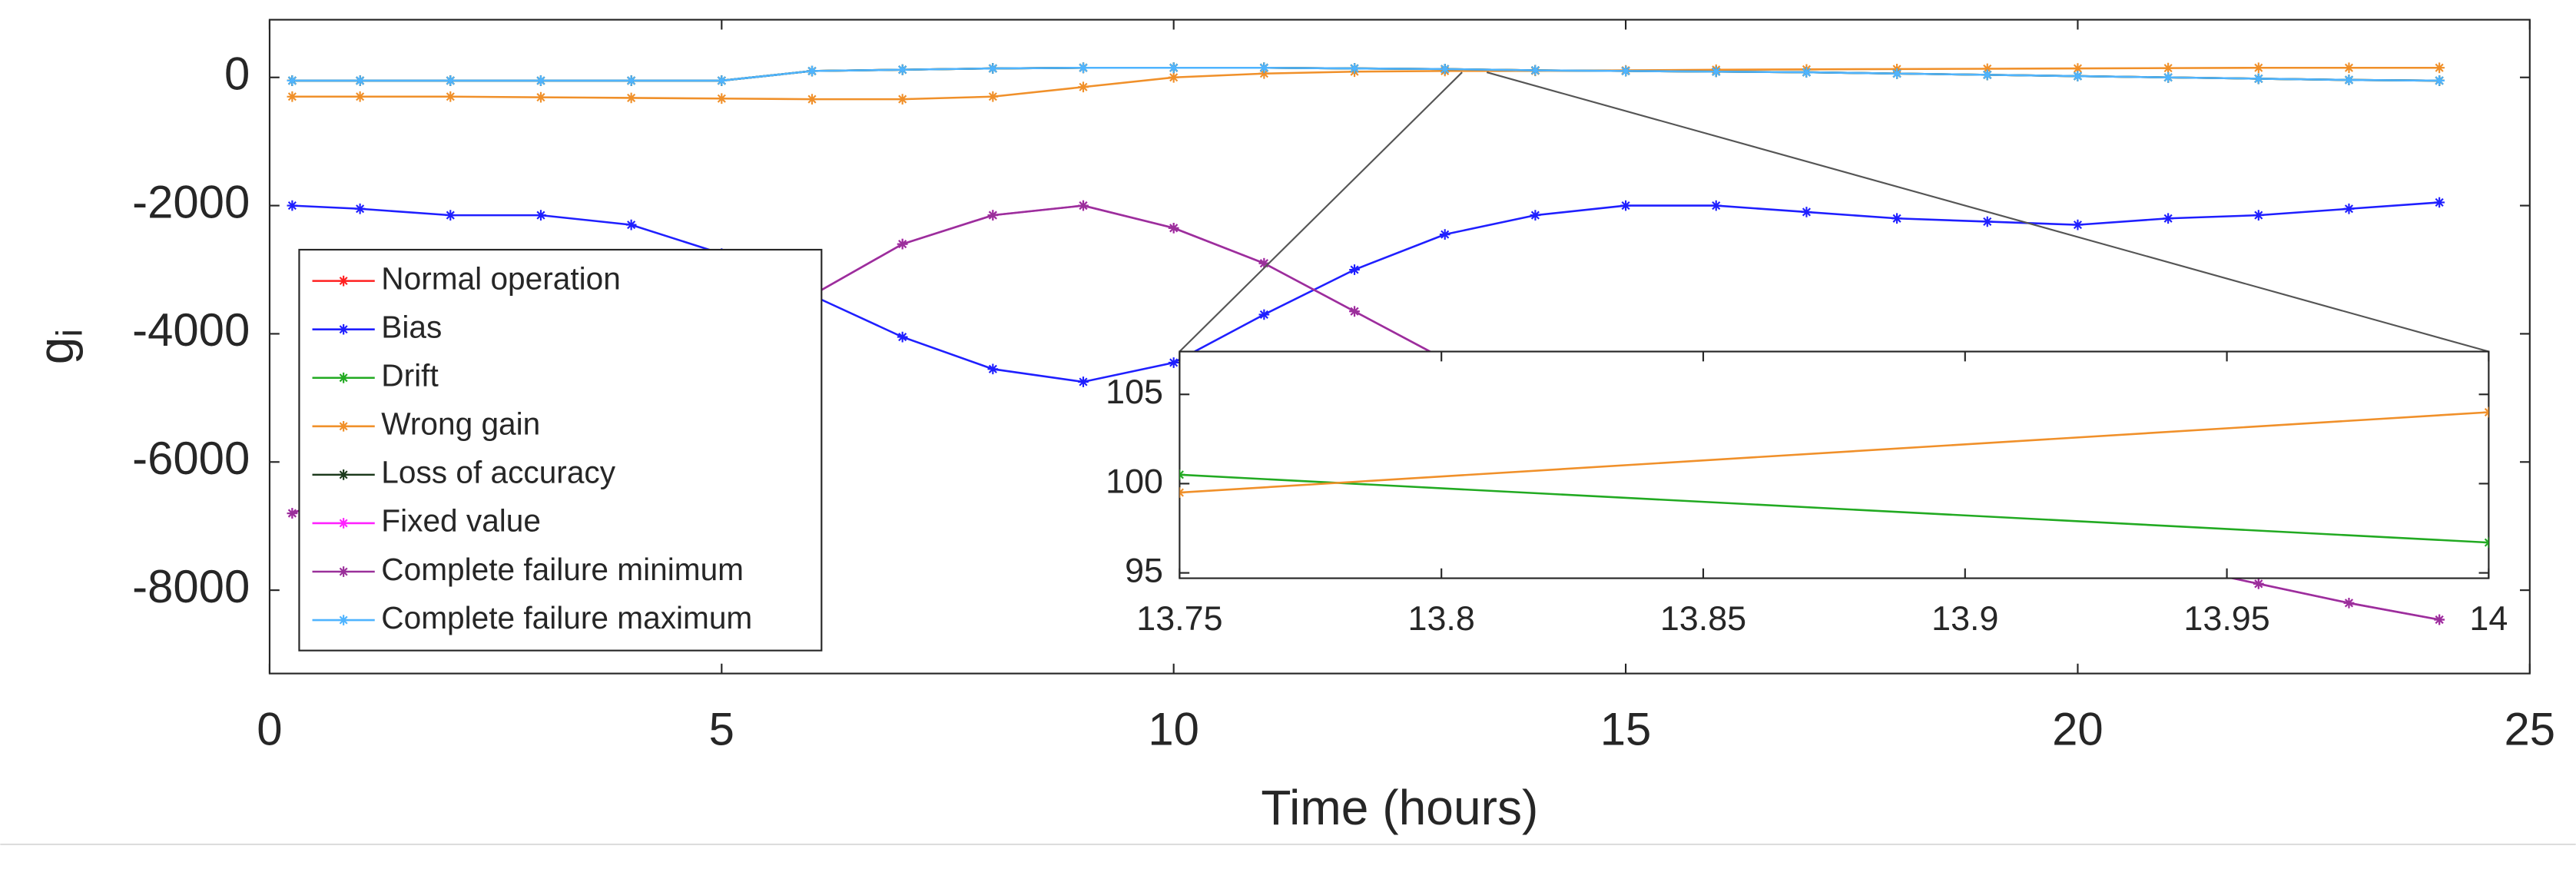 This screenshot has width=2576, height=869. What do you see at coordinates (269, 729) in the screenshot?
I see `x-tick-label: 0` at bounding box center [269, 729].